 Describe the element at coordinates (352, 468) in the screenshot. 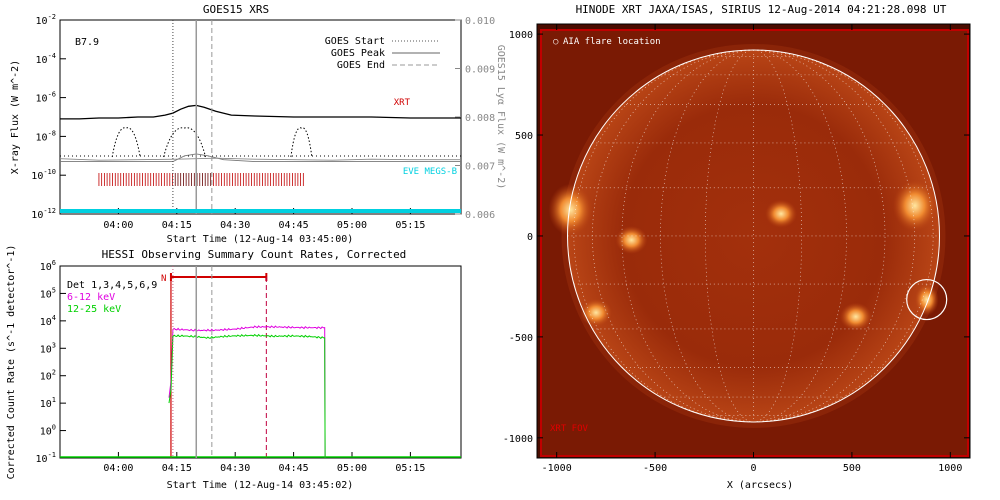

I see `hessi-x-tick-label: 05:00` at that location.